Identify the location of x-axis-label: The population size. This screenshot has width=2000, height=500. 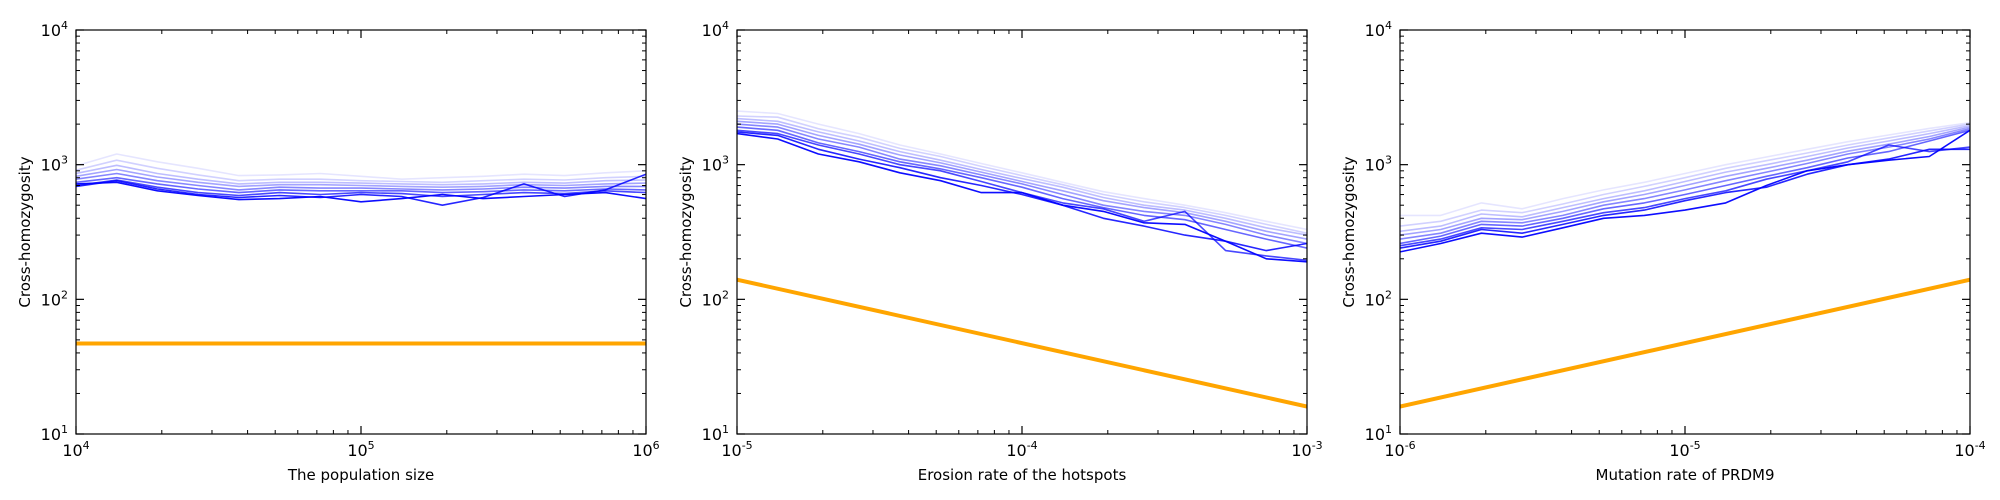
(360, 475).